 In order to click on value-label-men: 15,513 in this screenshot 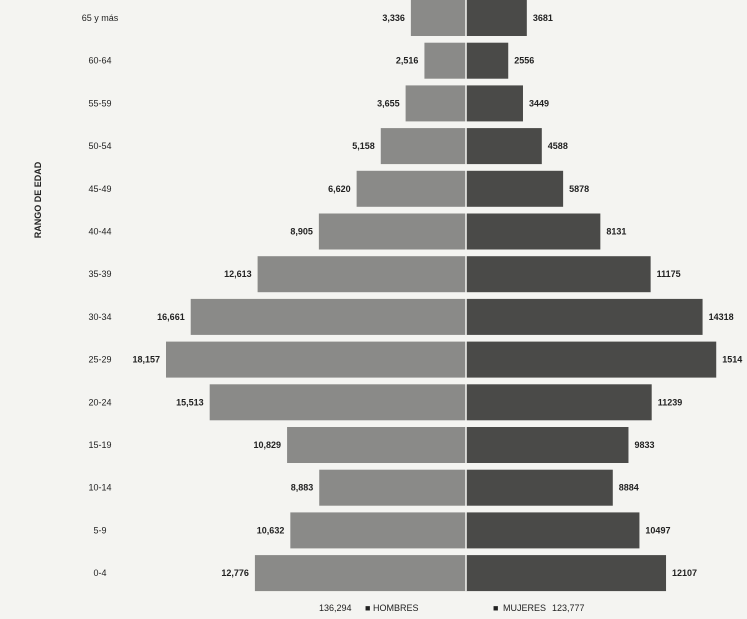, I will do `click(190, 402)`.